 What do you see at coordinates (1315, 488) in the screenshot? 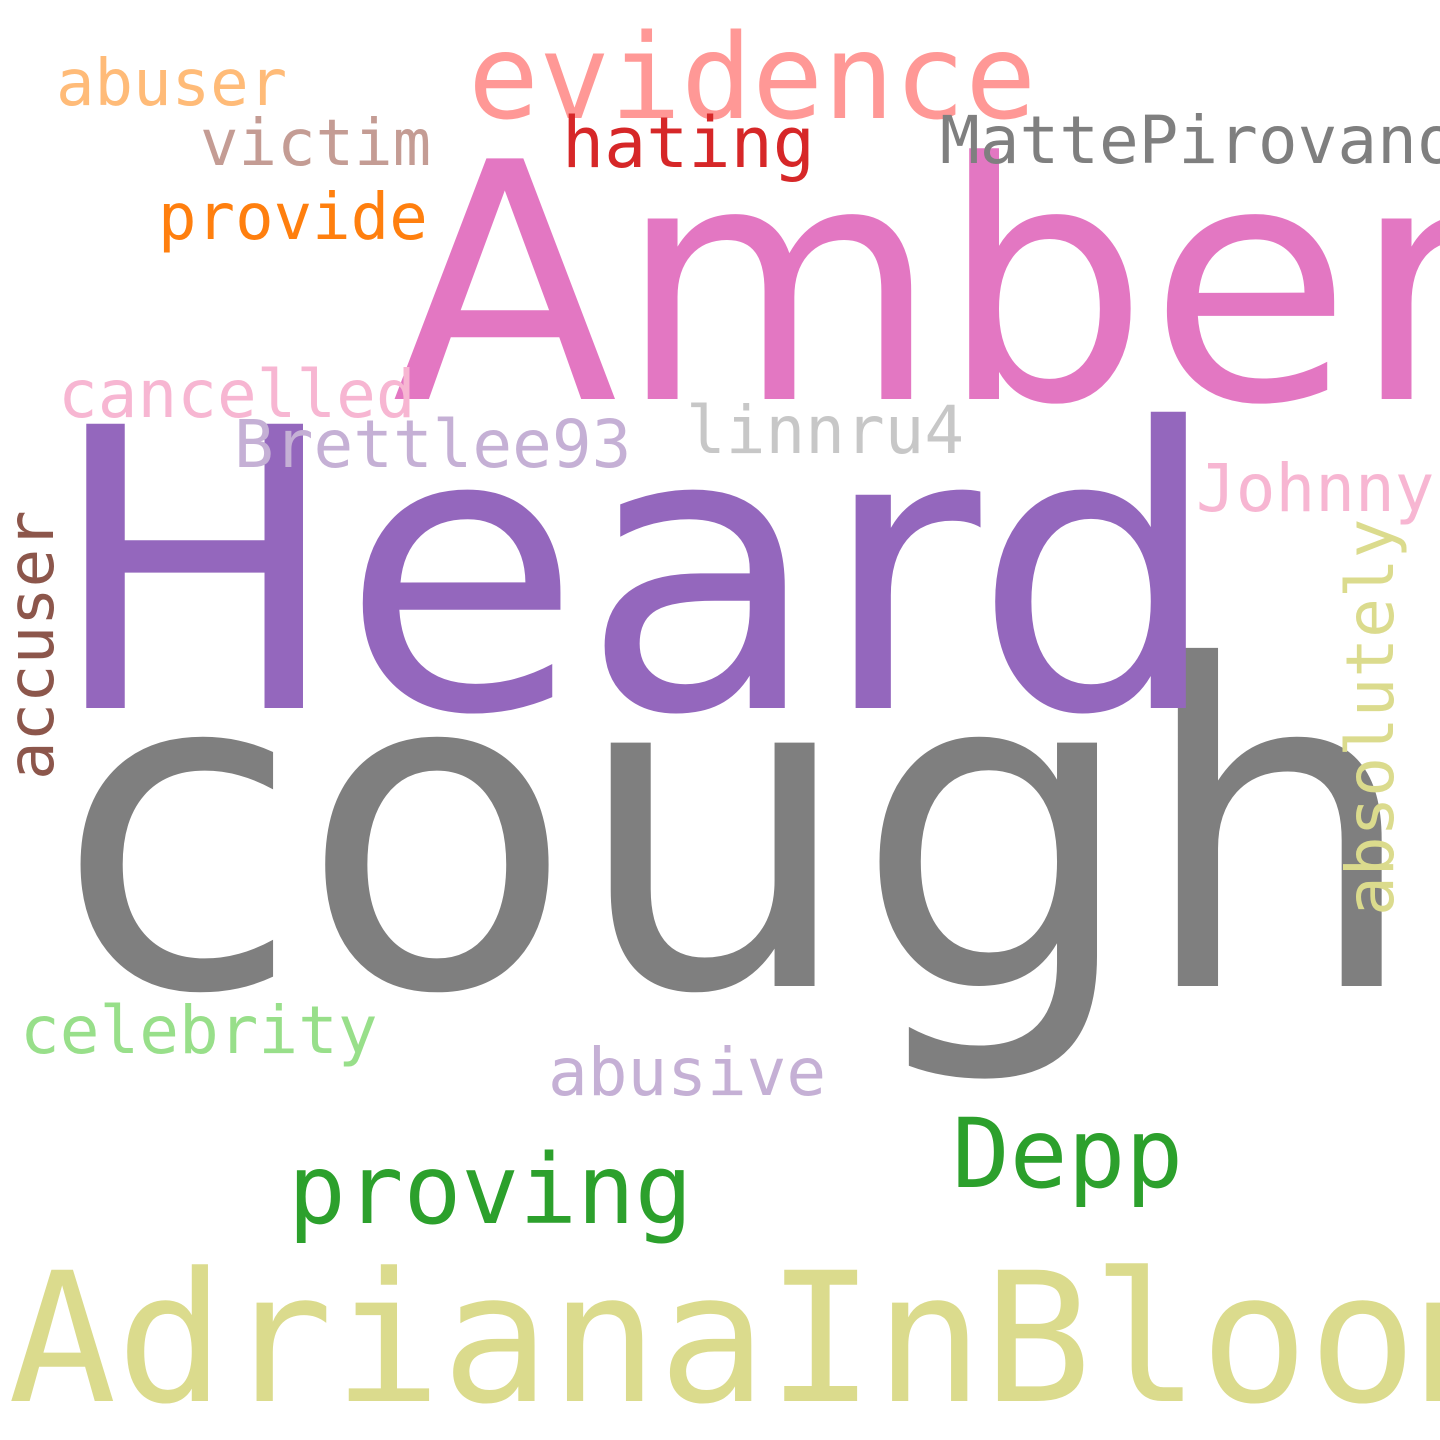
I see `word-johnny: Johnny` at bounding box center [1315, 488].